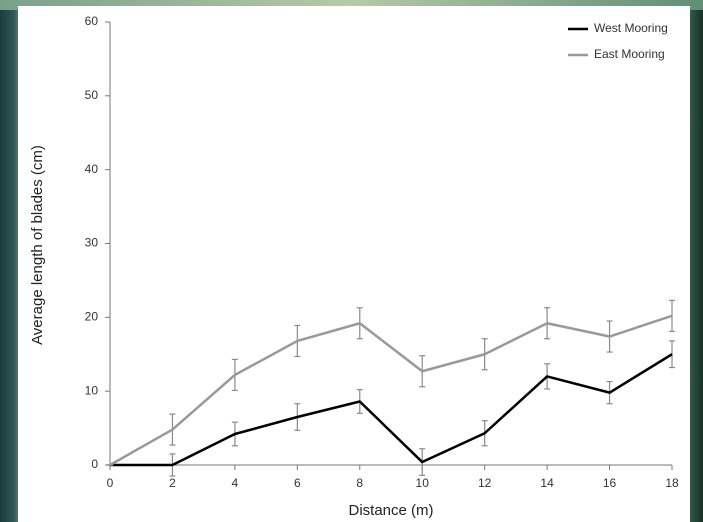  I want to click on y-tick-label: 0, so click(94, 464).